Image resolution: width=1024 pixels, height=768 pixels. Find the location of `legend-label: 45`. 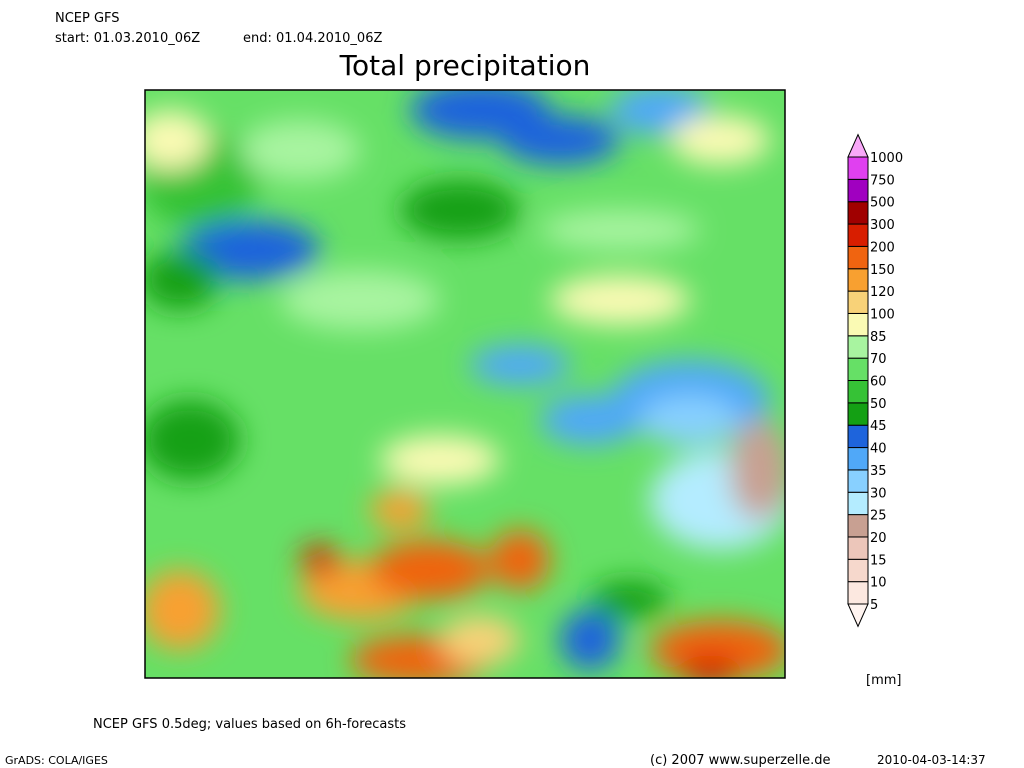

legend-label: 45 is located at coordinates (878, 426).